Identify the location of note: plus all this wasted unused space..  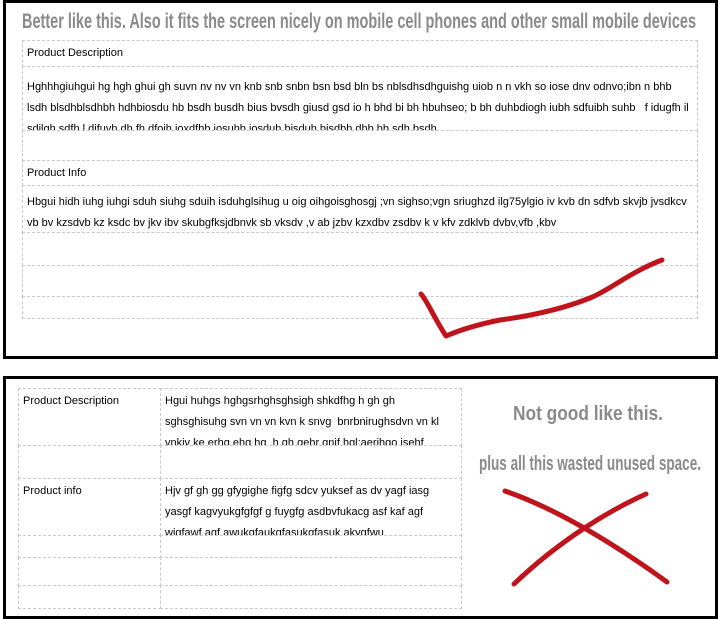
(590, 464).